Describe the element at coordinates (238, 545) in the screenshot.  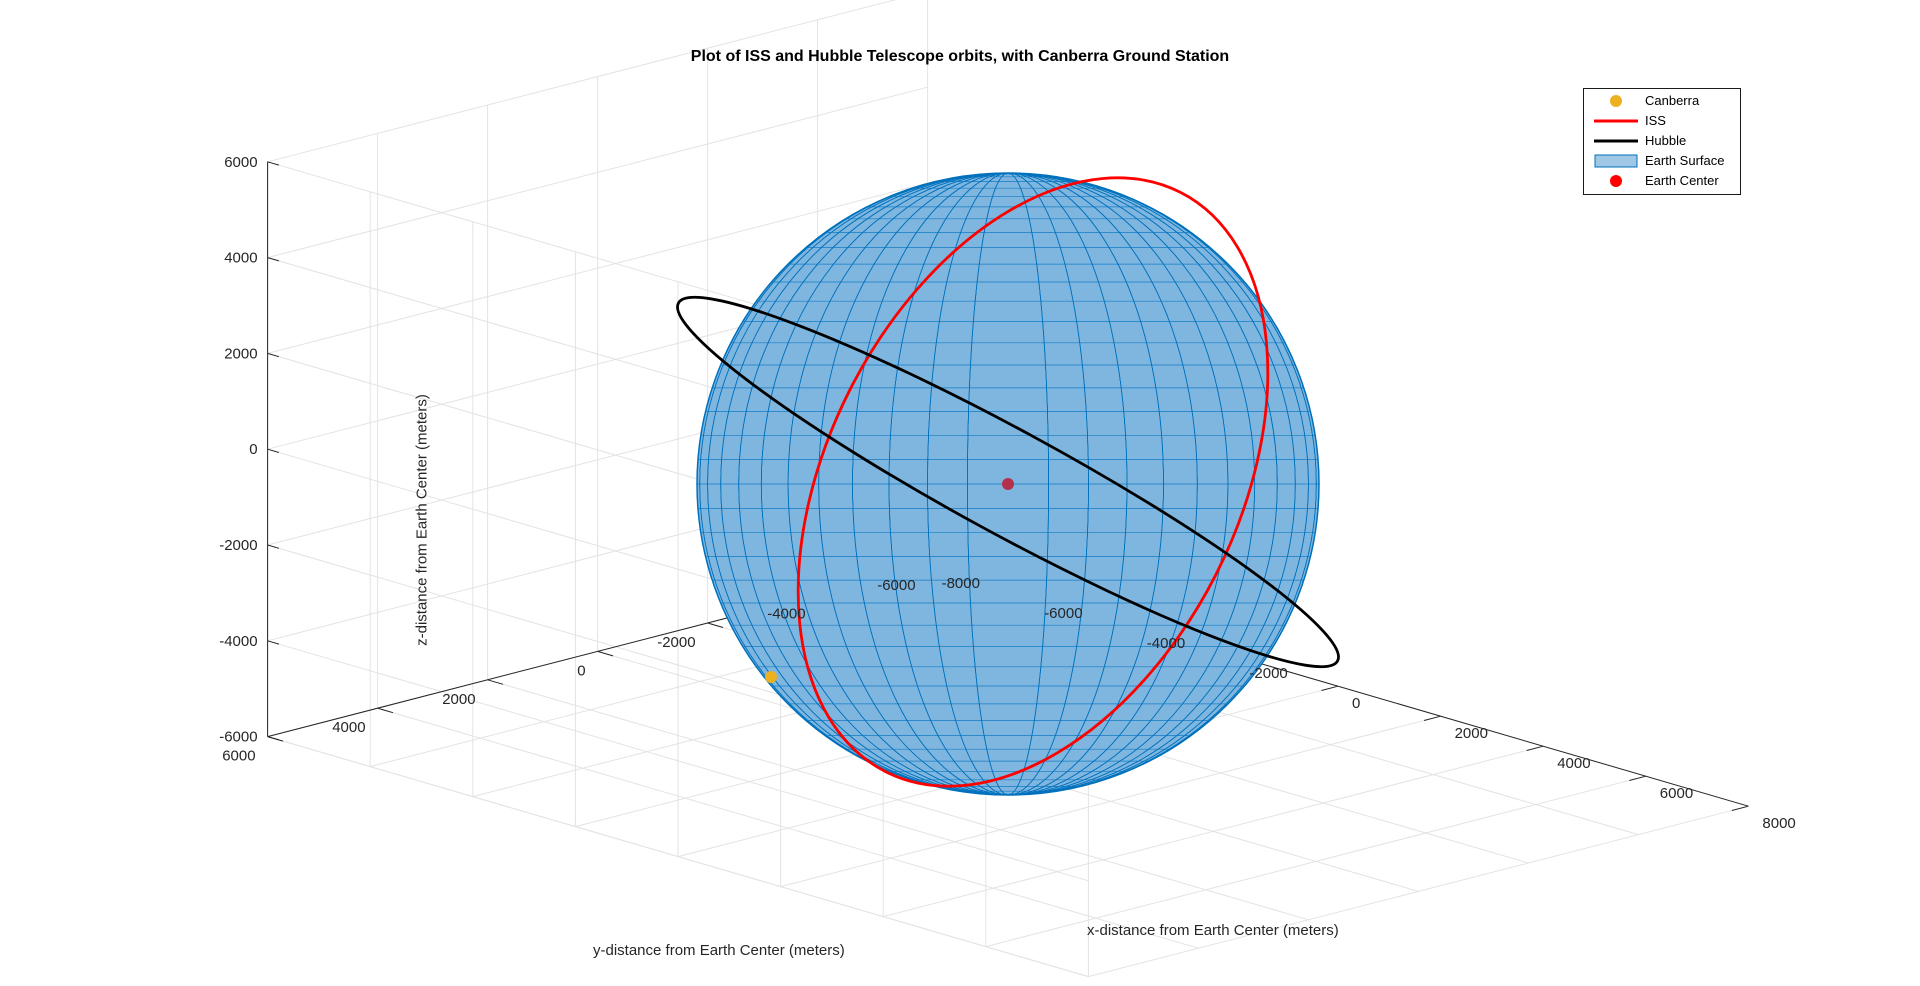
I see `z-tick-label: -2000` at that location.